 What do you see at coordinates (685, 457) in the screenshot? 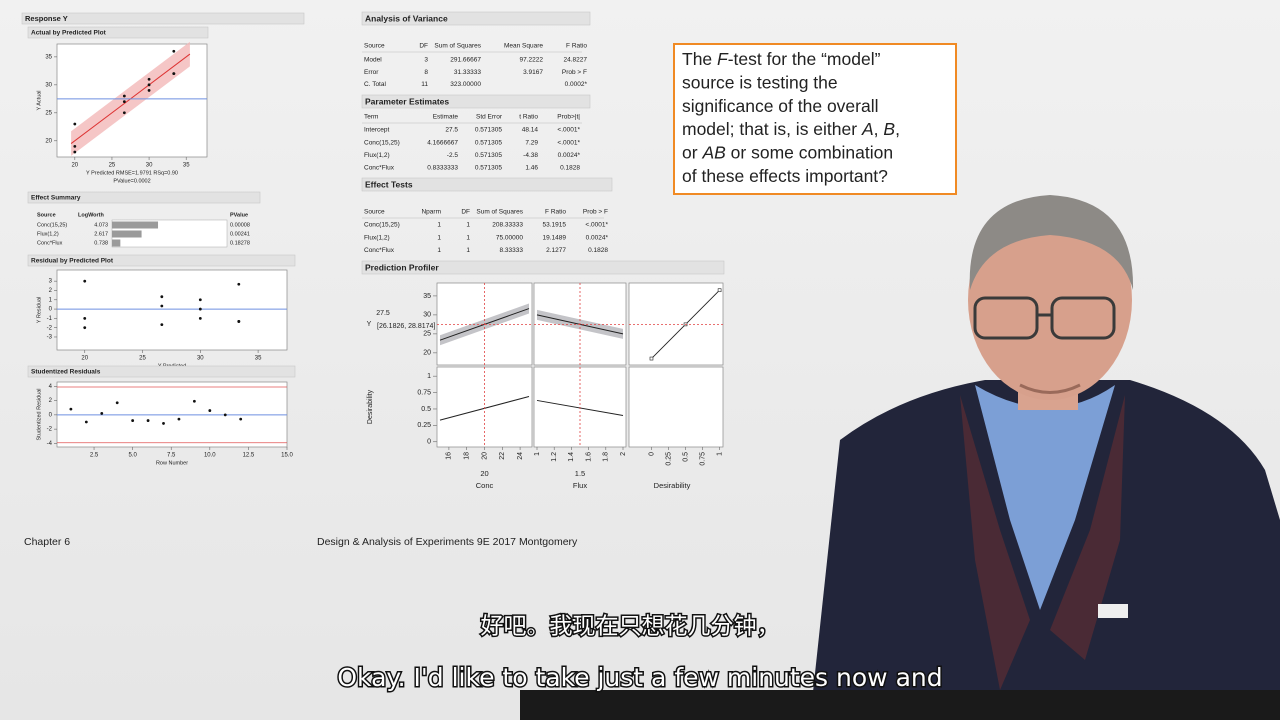
I see `x-tick-label: 0.5` at bounding box center [685, 457].